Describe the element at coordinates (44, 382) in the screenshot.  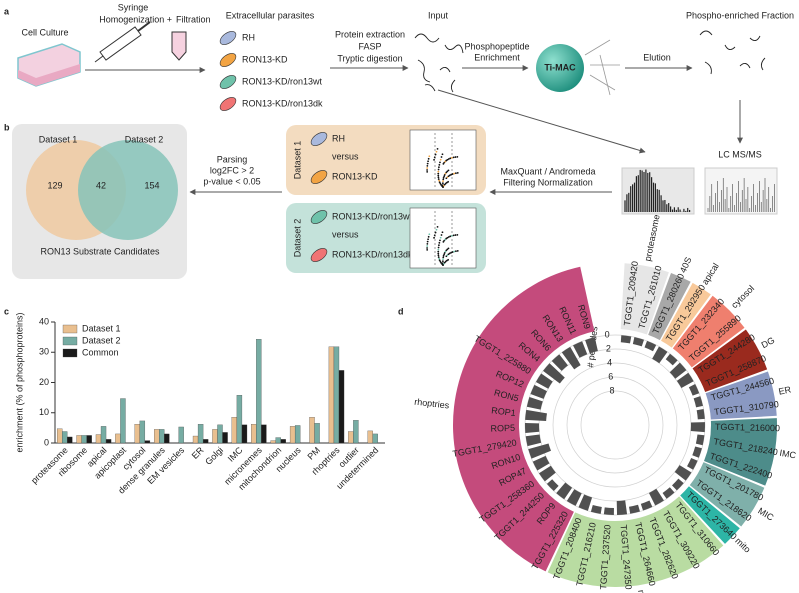
I see `y-tick-label: 20` at that location.